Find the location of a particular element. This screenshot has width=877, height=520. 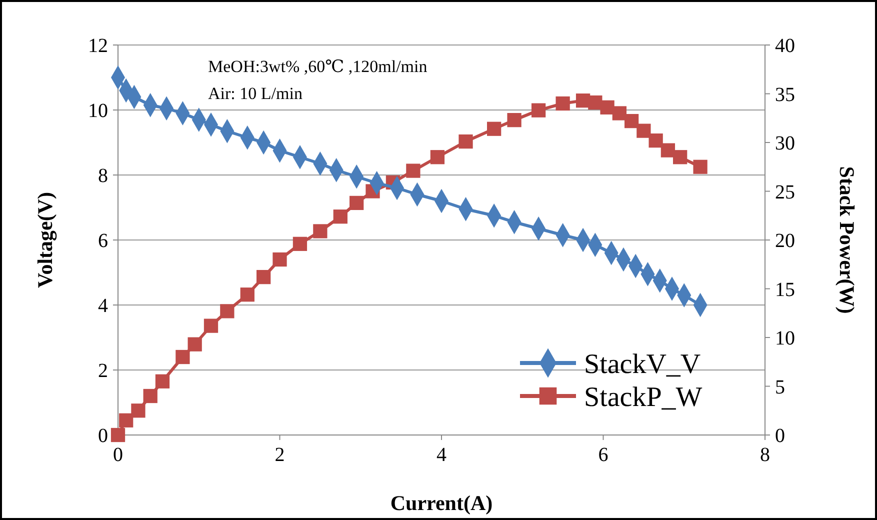

y2-tick-label: 15 is located at coordinates (785, 289).